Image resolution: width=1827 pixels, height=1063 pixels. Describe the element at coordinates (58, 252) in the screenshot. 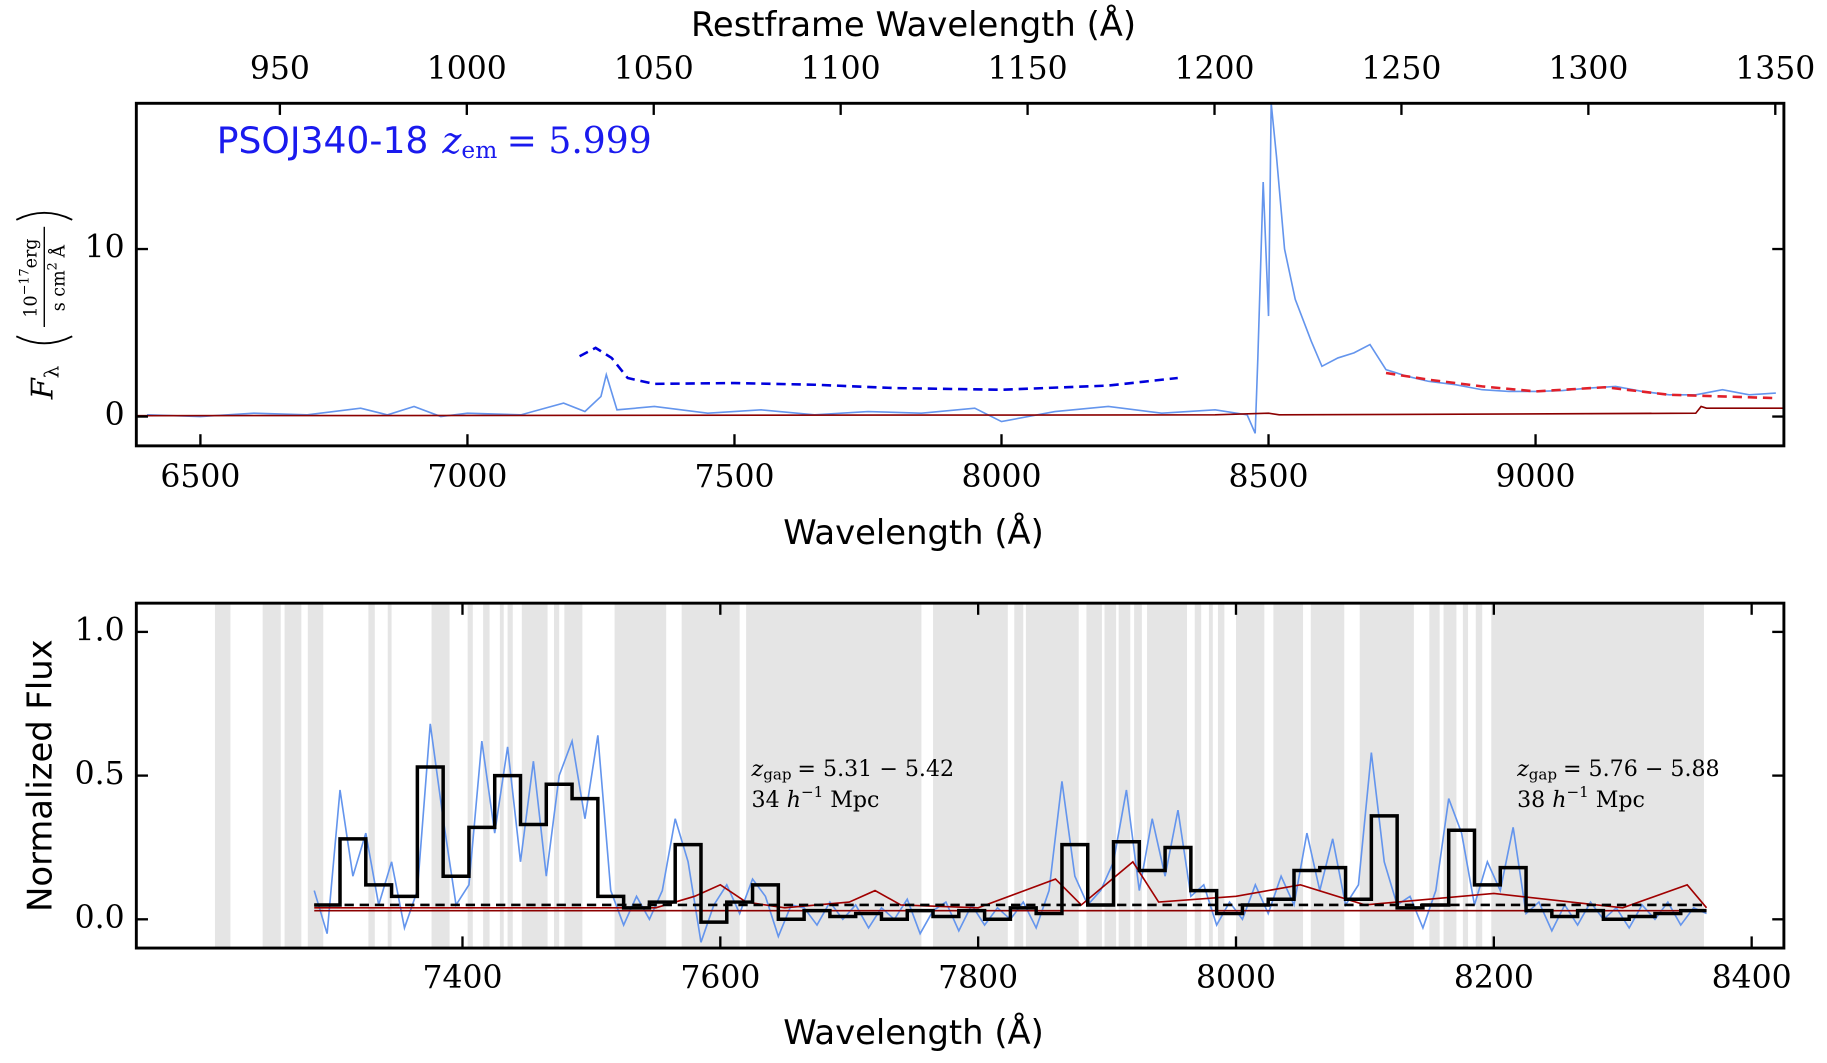

I see `y-label-den-unit: Å` at that location.